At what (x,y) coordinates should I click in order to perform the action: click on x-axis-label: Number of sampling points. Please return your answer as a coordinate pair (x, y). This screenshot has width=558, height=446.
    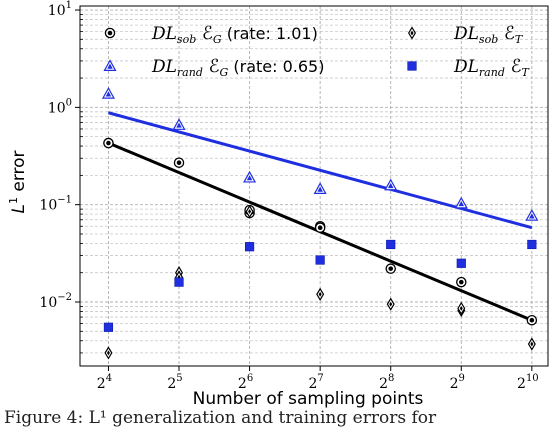
    Looking at the image, I should click on (308, 398).